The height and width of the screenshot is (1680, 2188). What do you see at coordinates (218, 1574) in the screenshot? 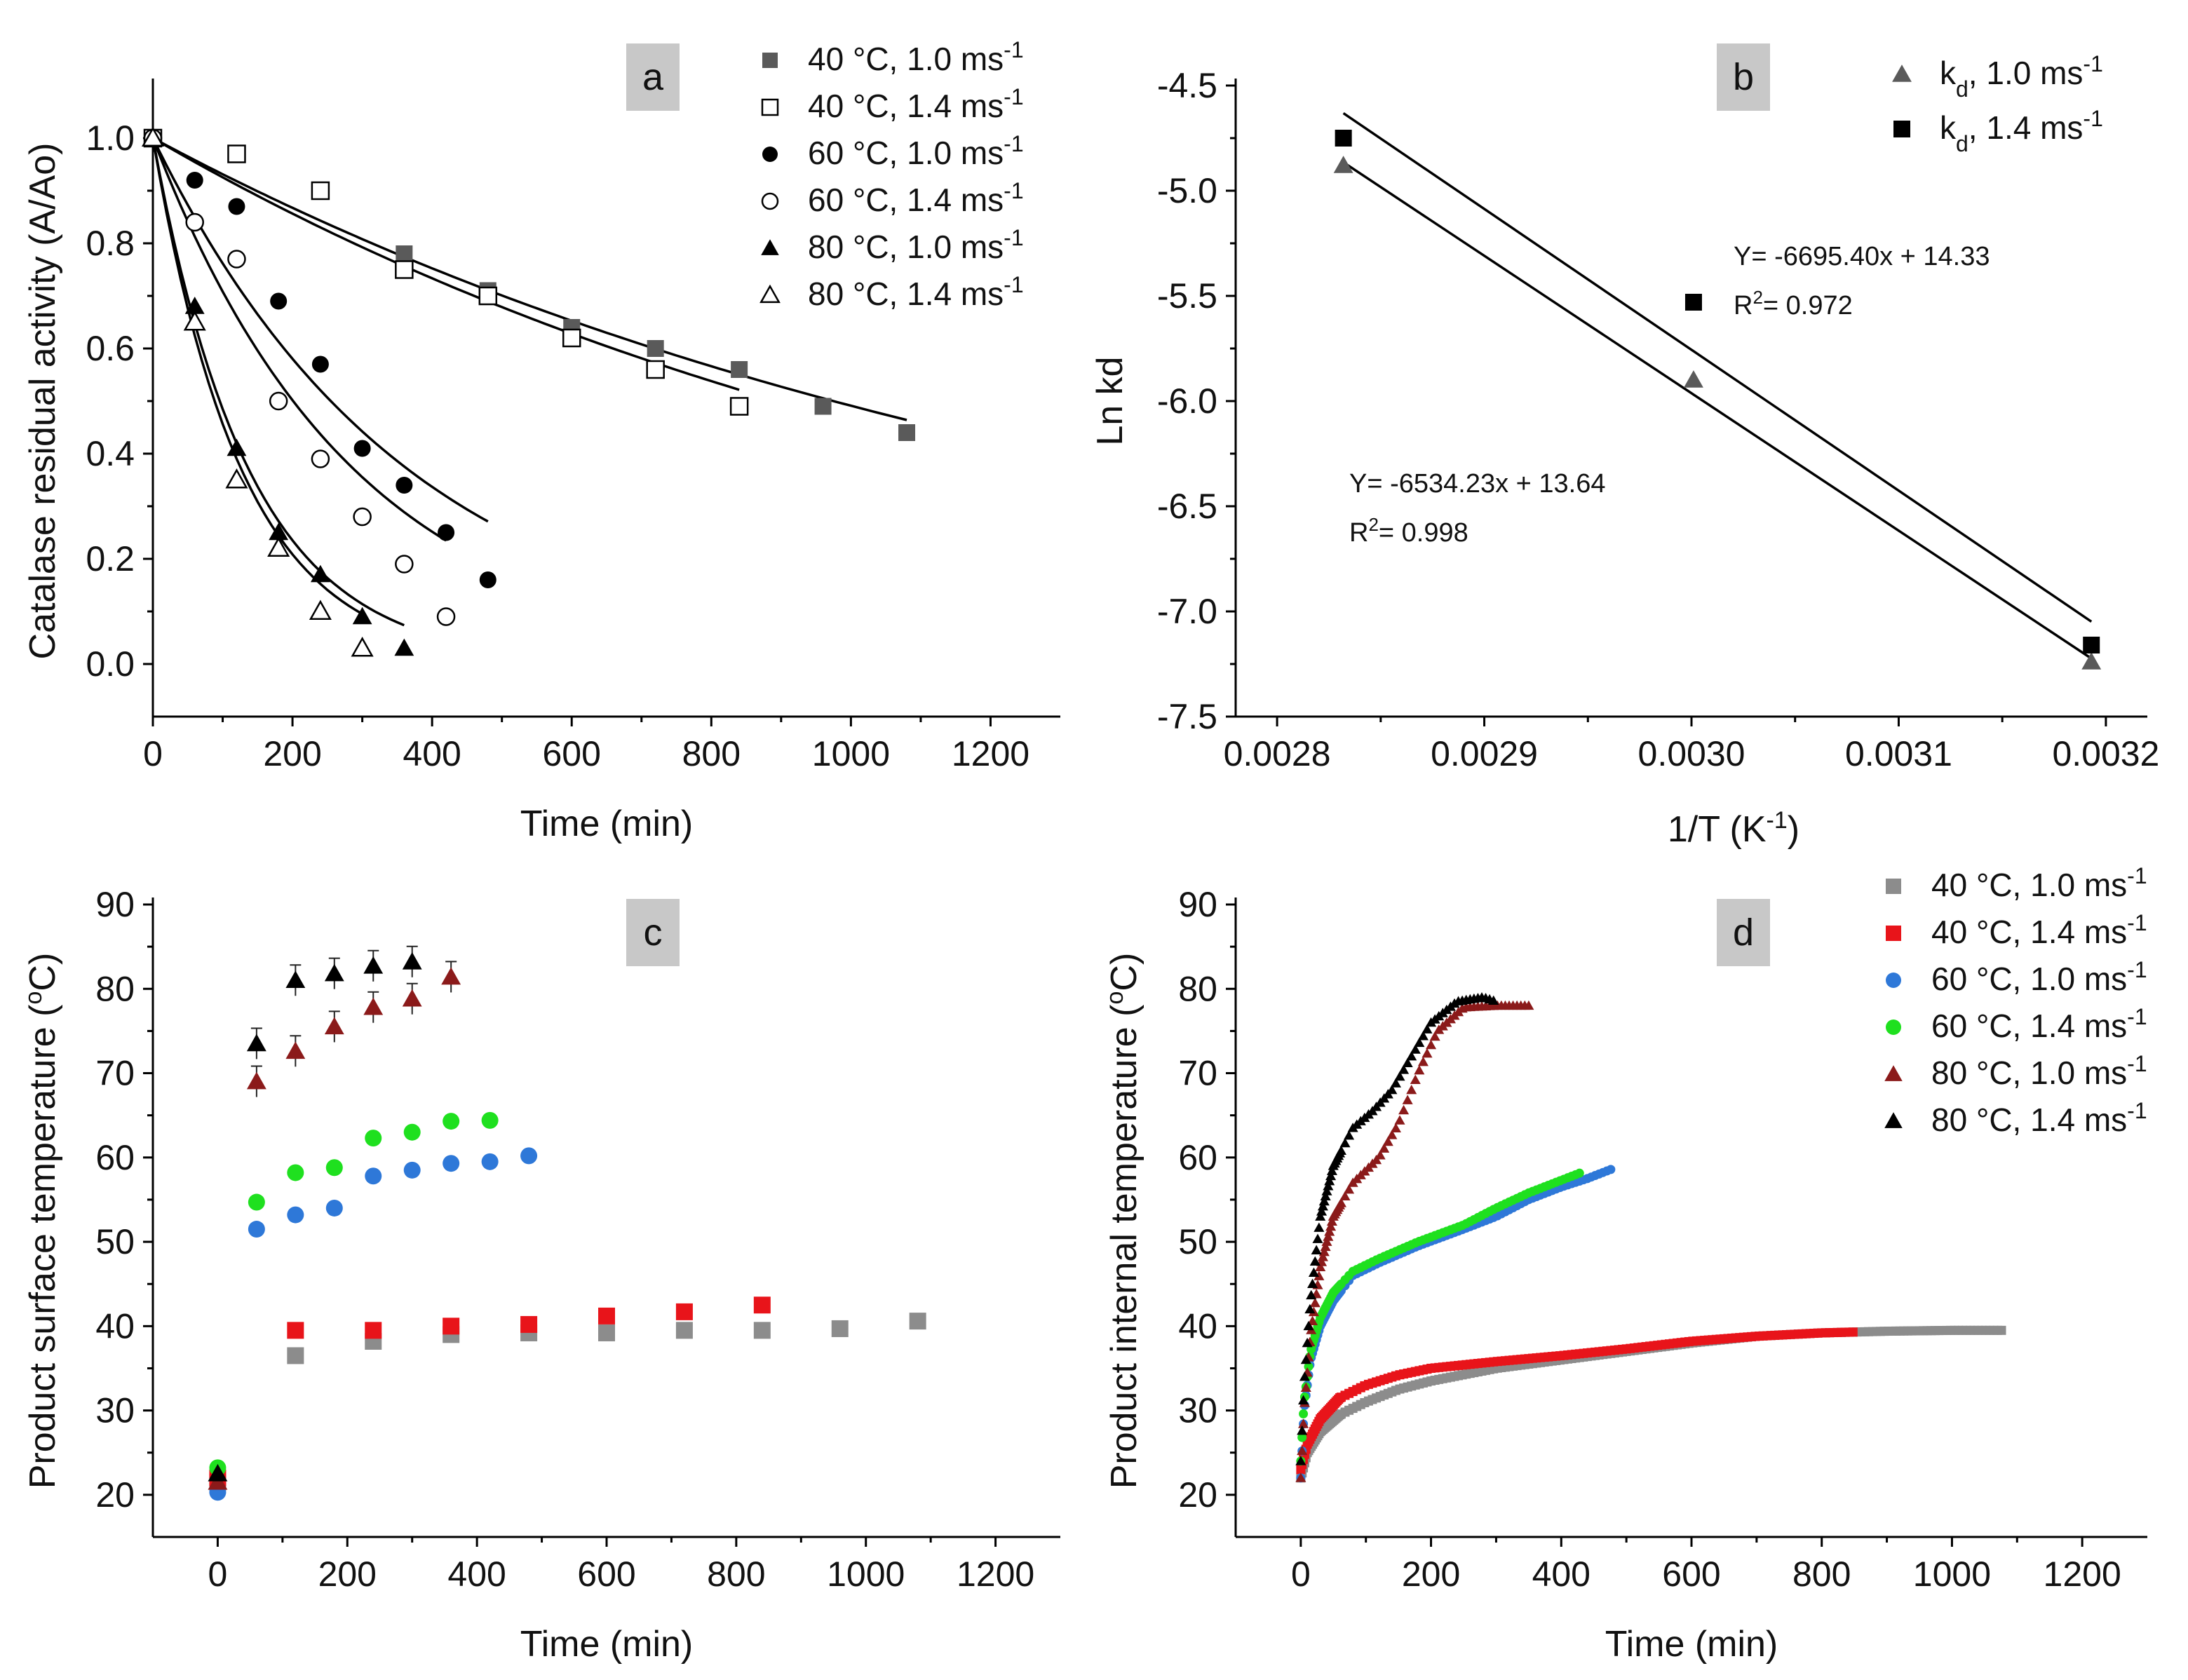
I see `x-tick-label: 0` at bounding box center [218, 1574].